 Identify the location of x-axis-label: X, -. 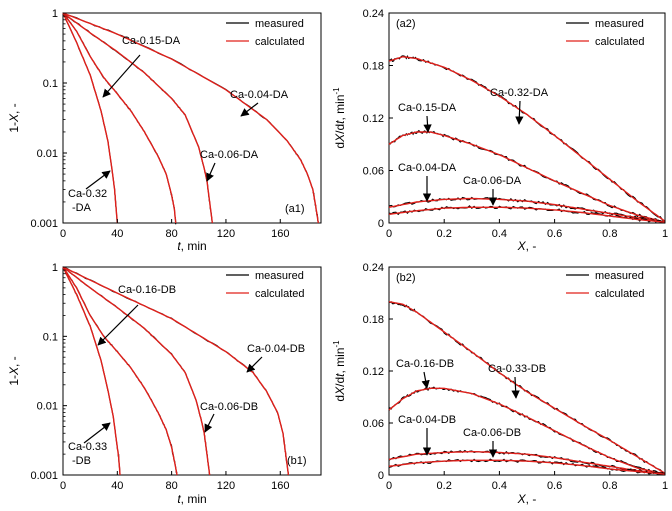
(527, 499).